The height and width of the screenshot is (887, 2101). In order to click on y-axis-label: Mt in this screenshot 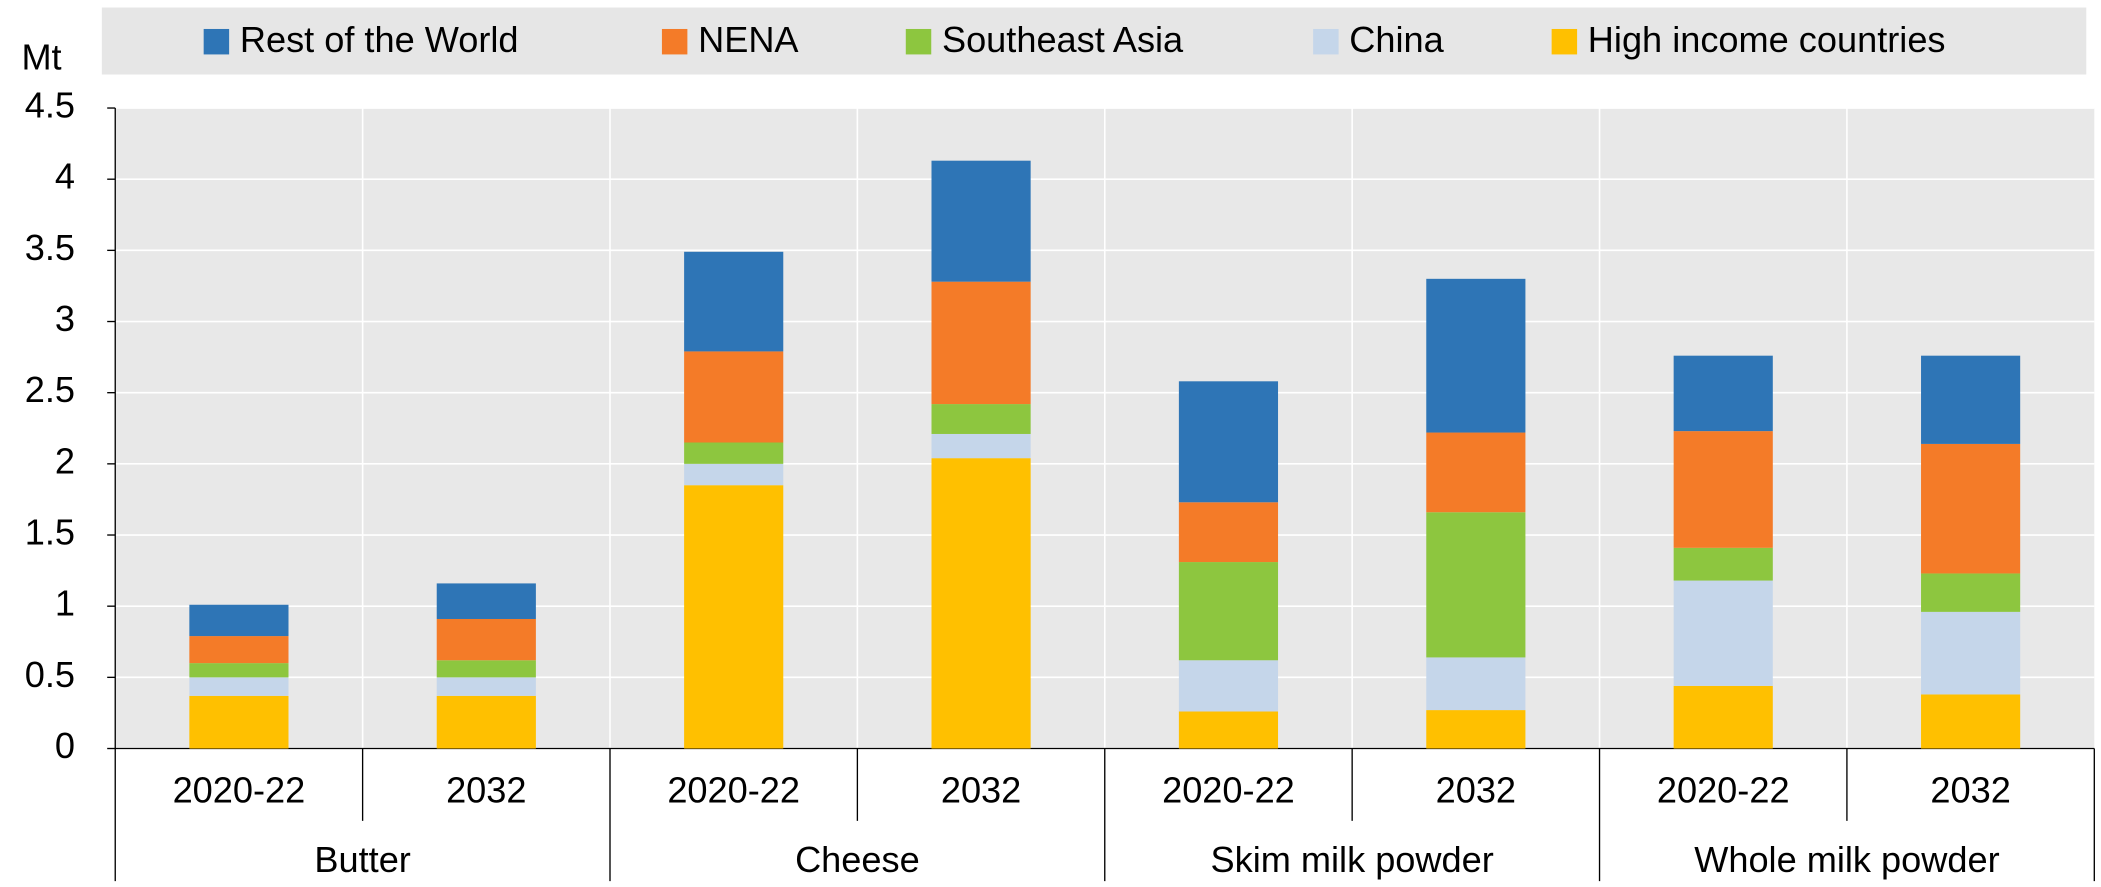, I will do `click(41, 56)`.